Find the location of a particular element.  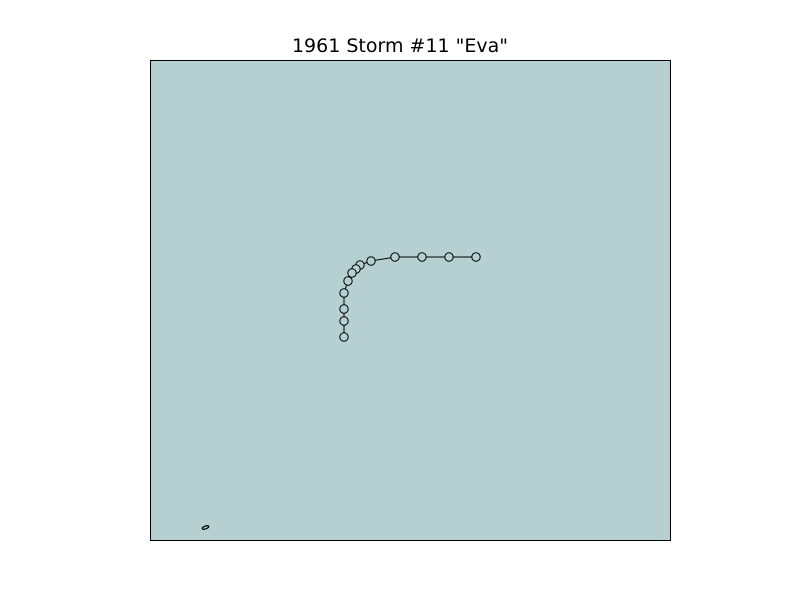

map-title: 1961 Storm #11 "Eva" is located at coordinates (400, 46).